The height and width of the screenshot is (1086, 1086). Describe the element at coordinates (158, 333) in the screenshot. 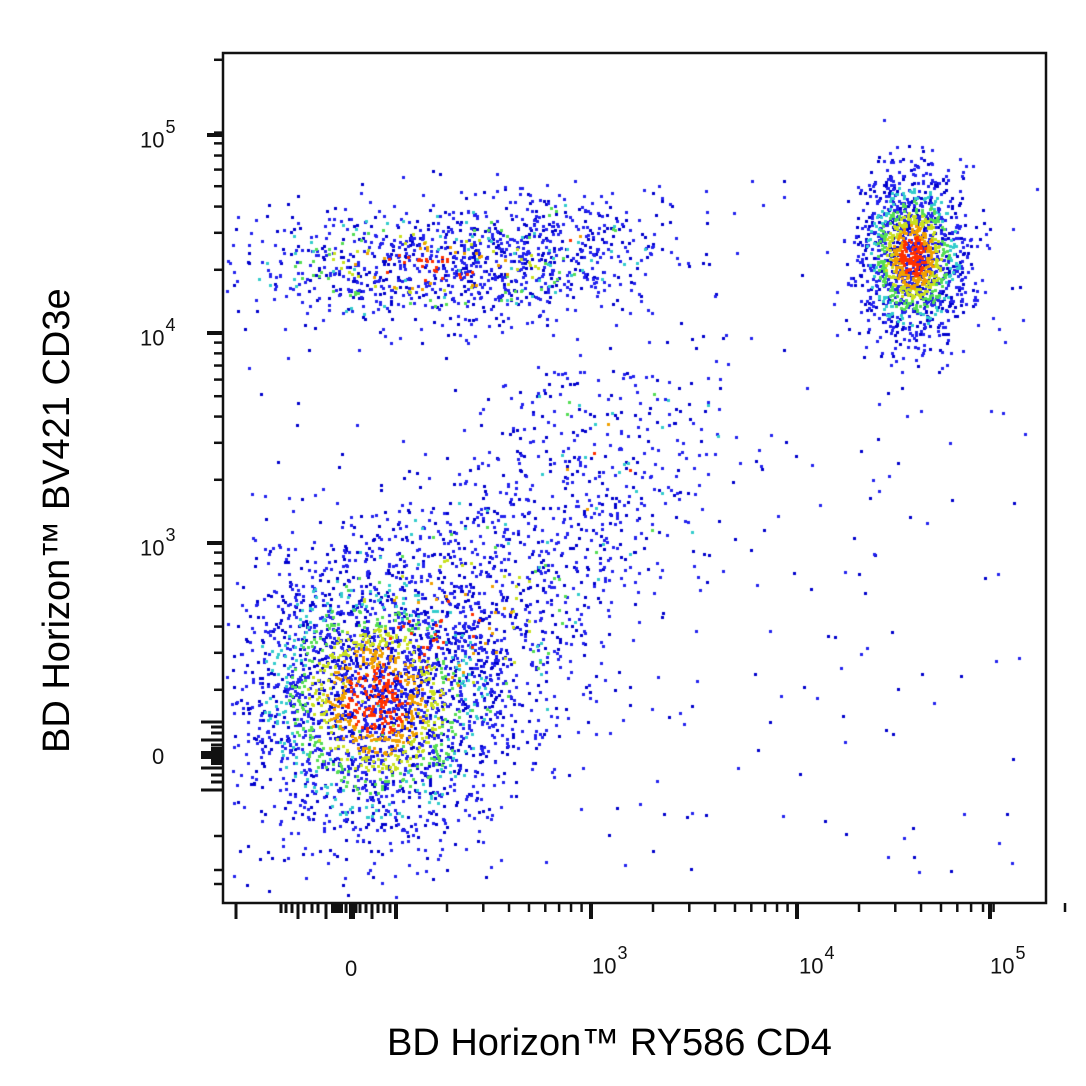

I see `y-tick-label-10000: 10⁴` at that location.